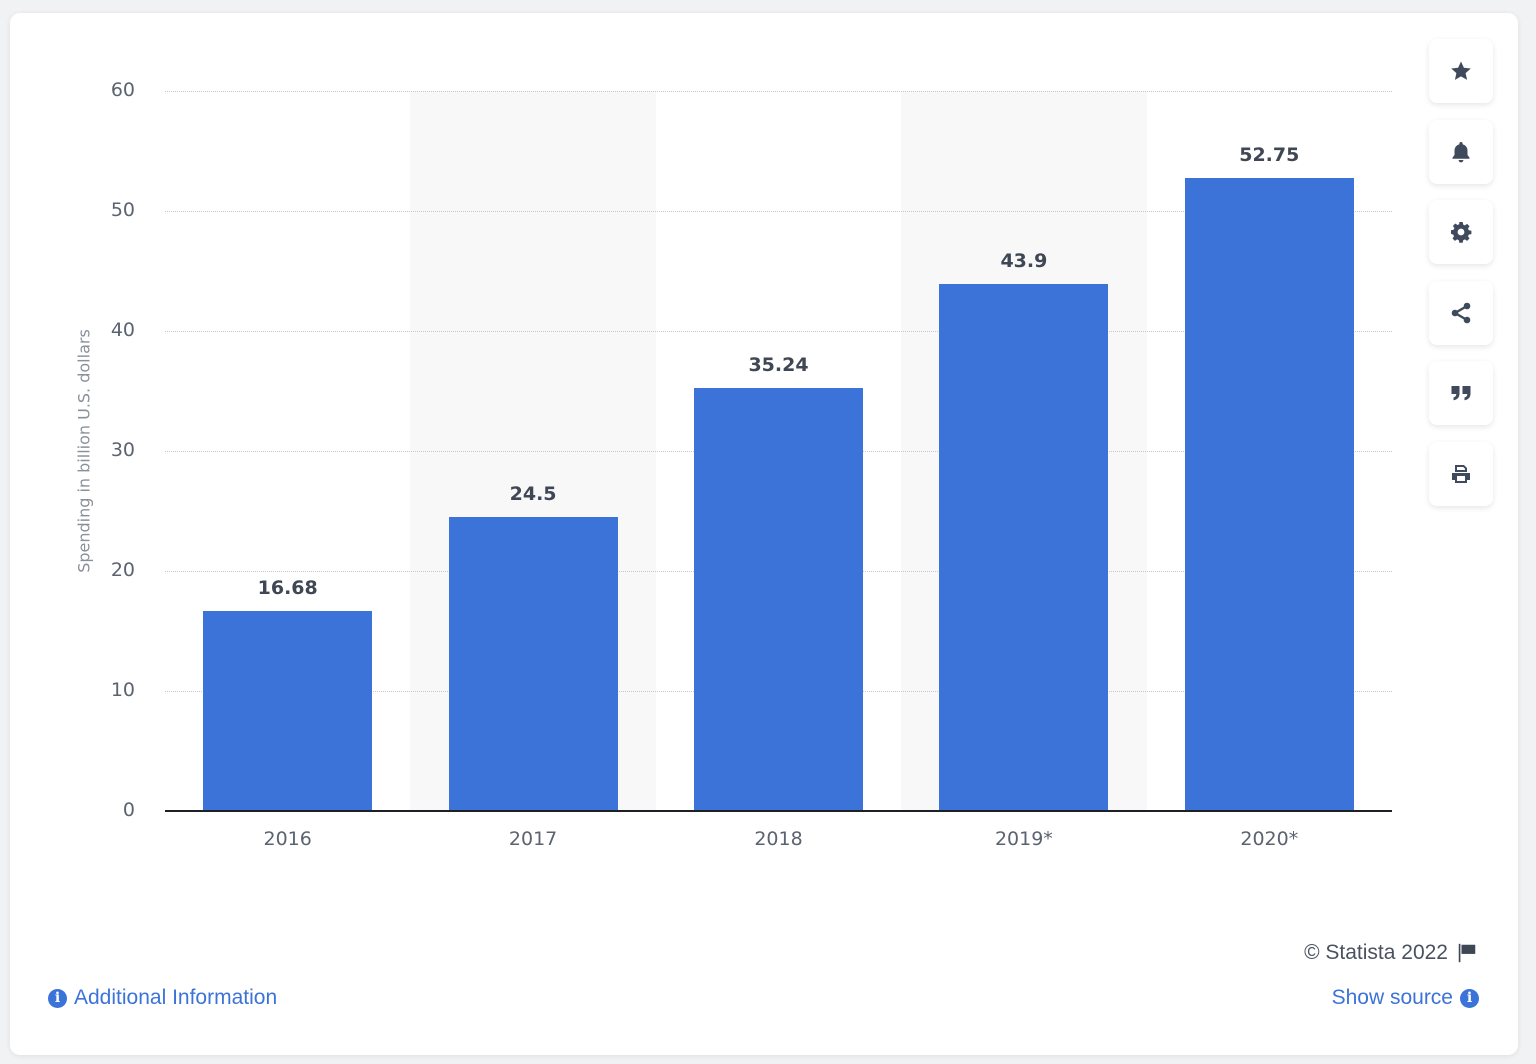 The image size is (1536, 1064). What do you see at coordinates (122, 210) in the screenshot?
I see `y-tick-label: 50` at bounding box center [122, 210].